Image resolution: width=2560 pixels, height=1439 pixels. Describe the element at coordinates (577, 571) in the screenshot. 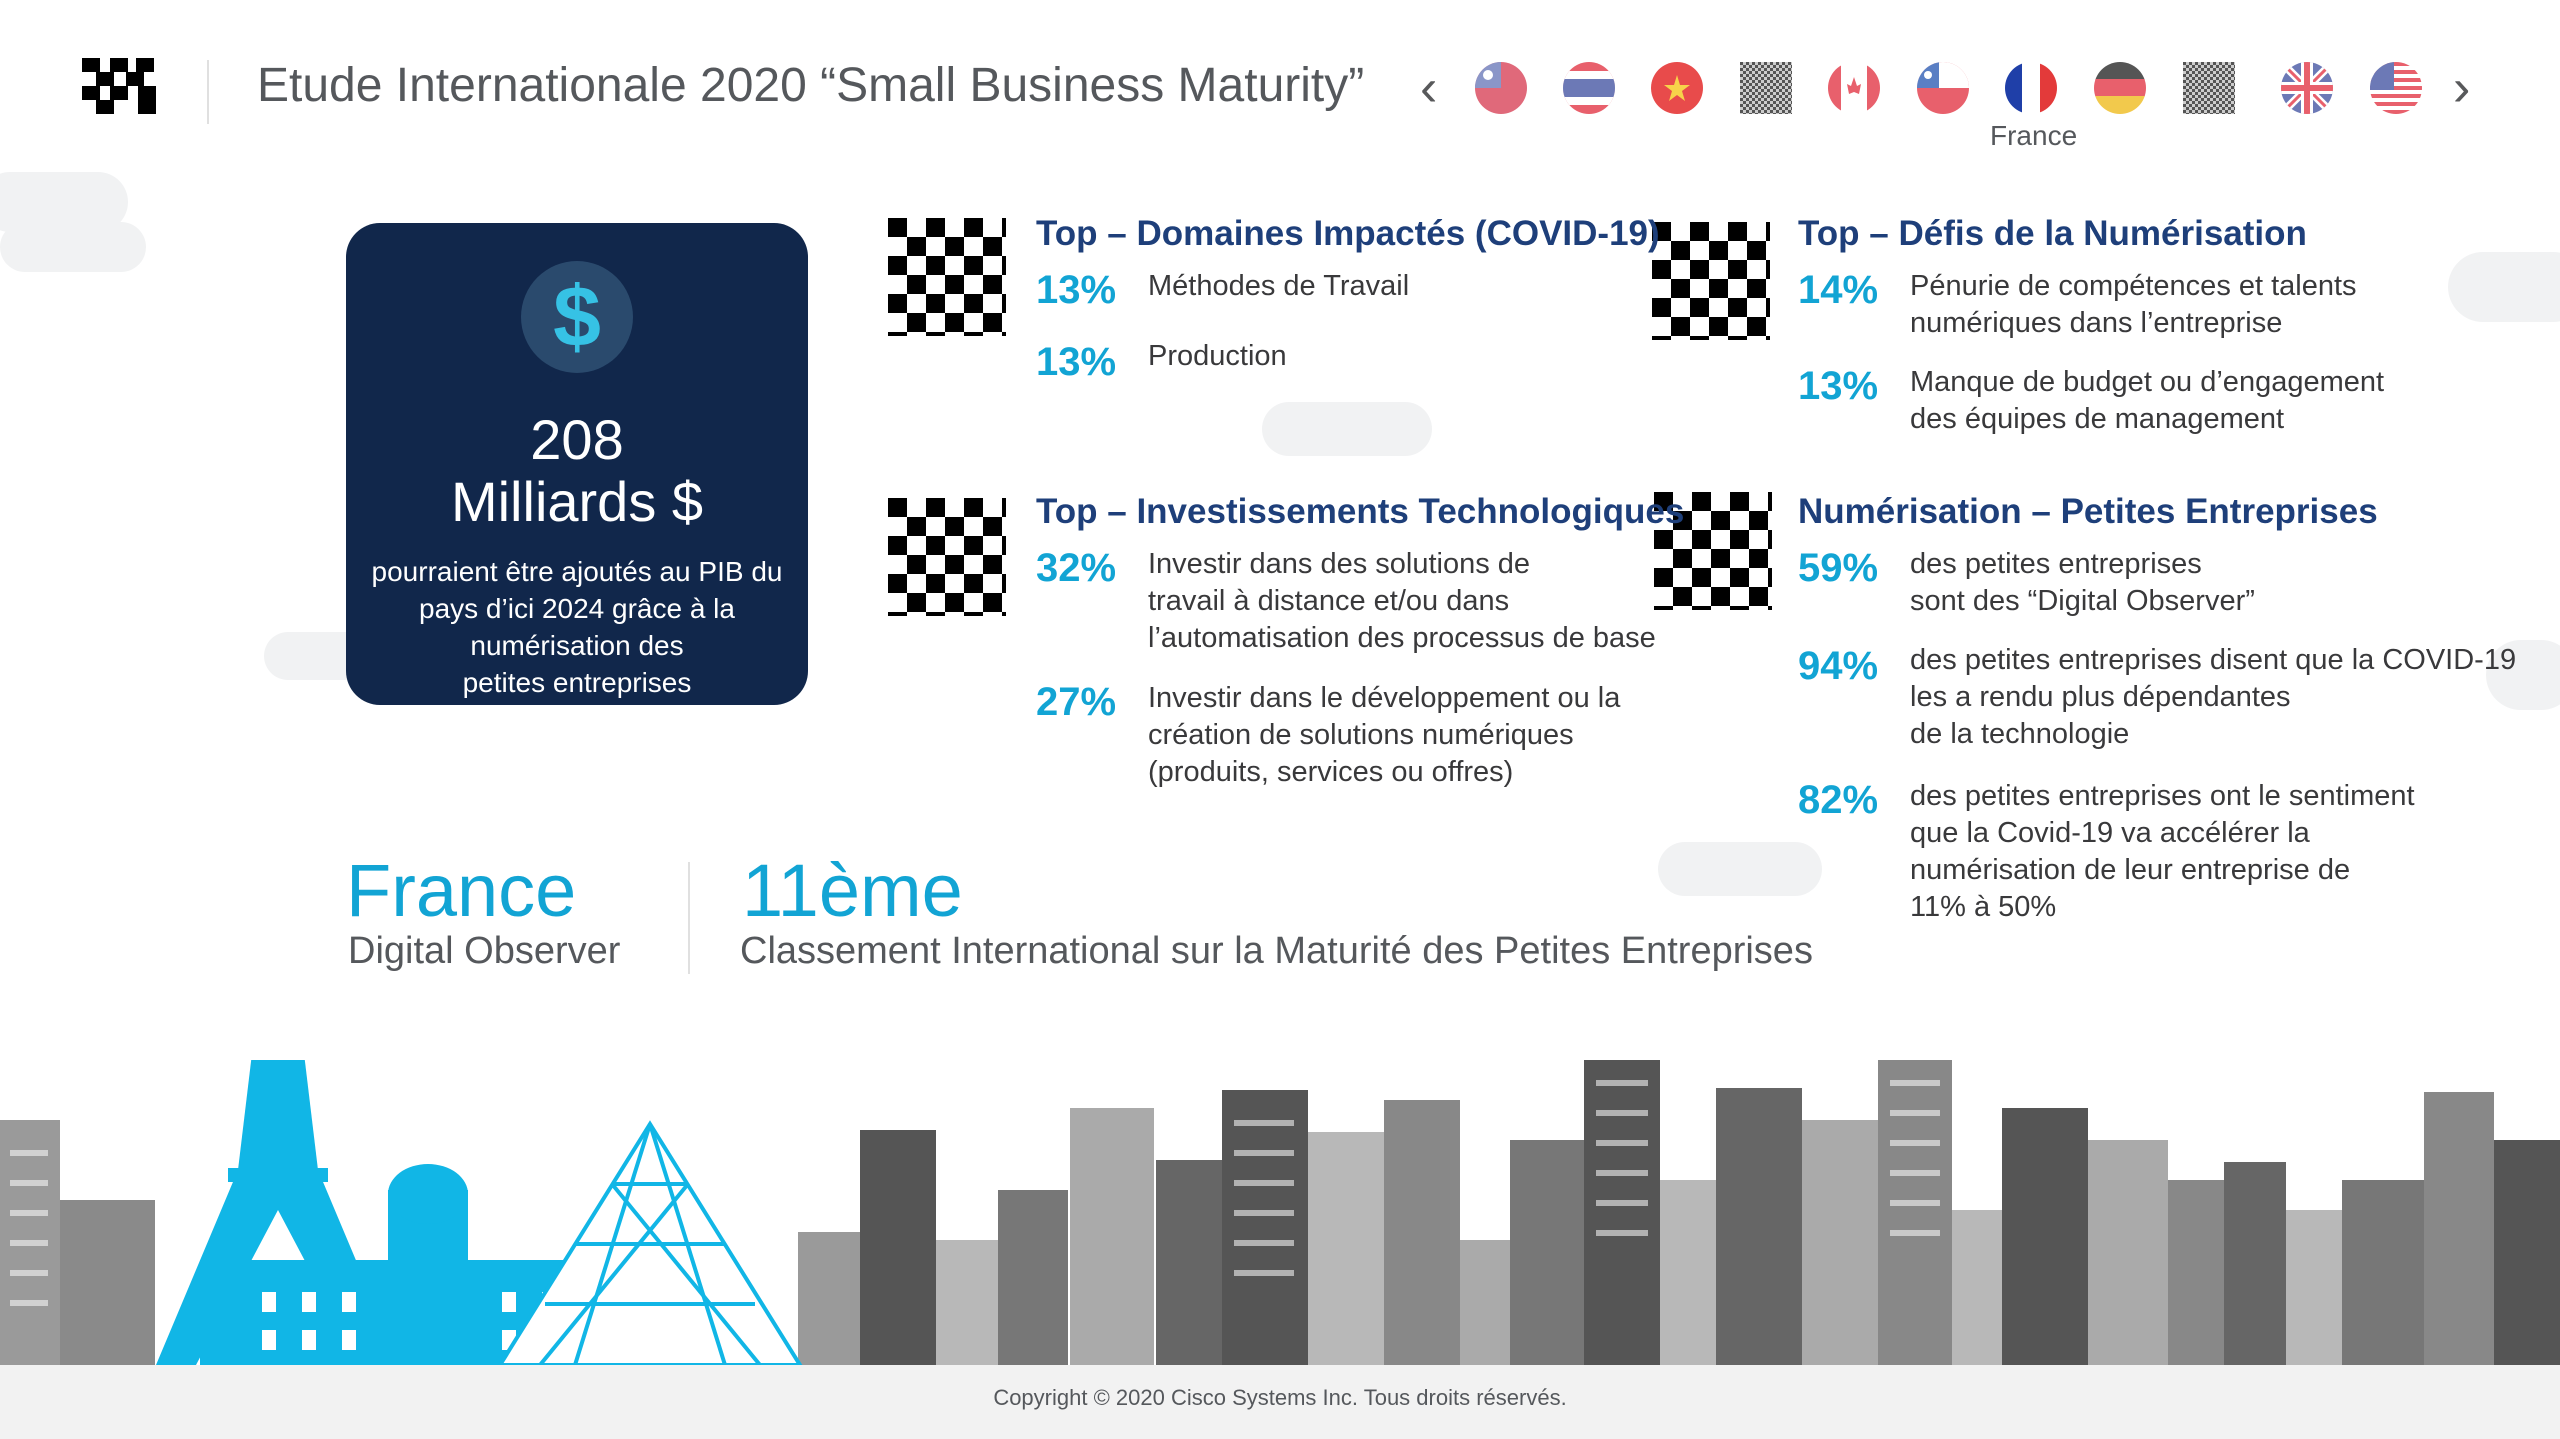

I see `stat-description-line: pourraient être ajoutés au PIB du` at that location.